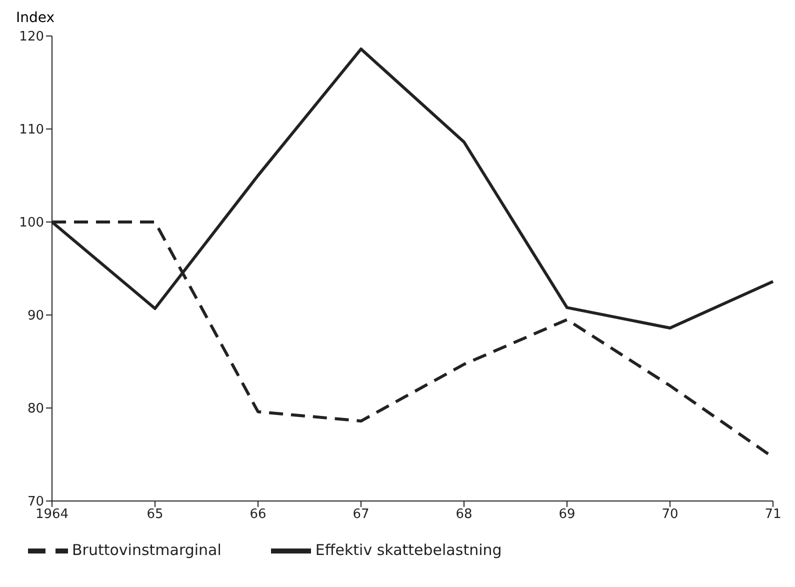  Describe the element at coordinates (155, 514) in the screenshot. I see `x-tick-label: 65` at that location.